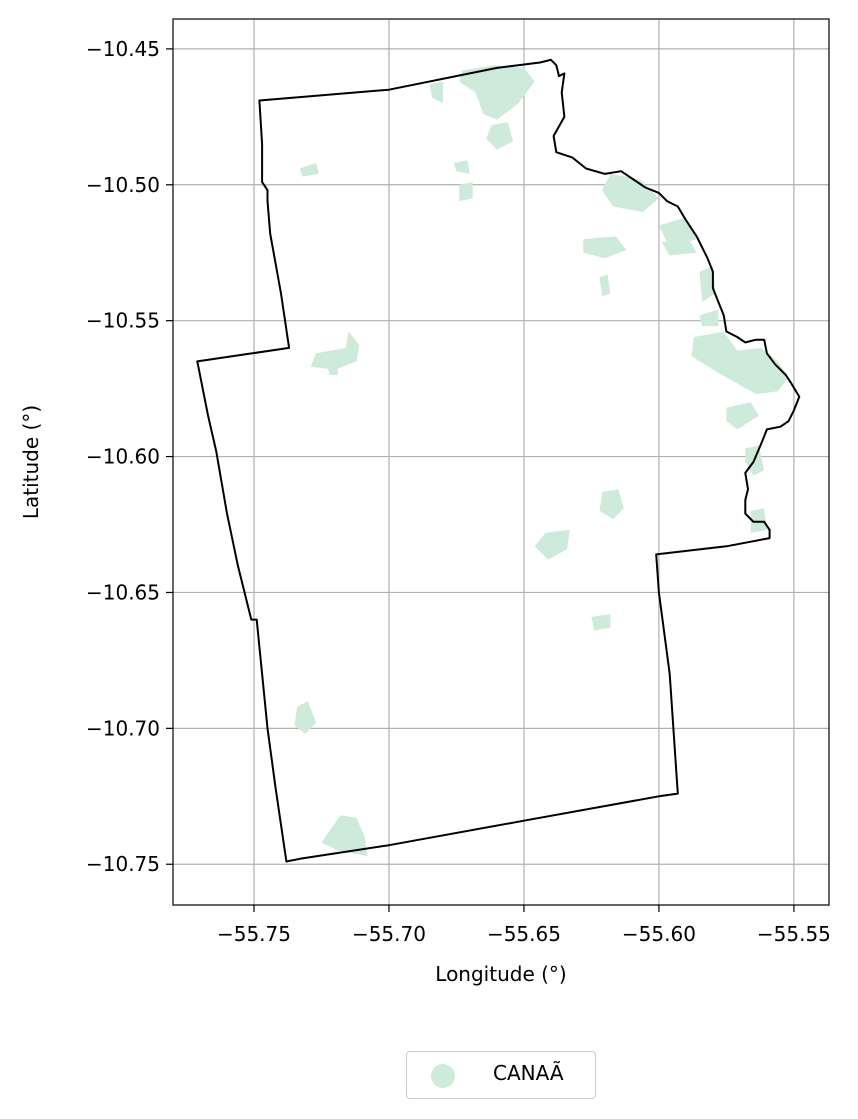 The image size is (858, 1119). I want to click on y-axis-label: Latitude (°), so click(31, 462).